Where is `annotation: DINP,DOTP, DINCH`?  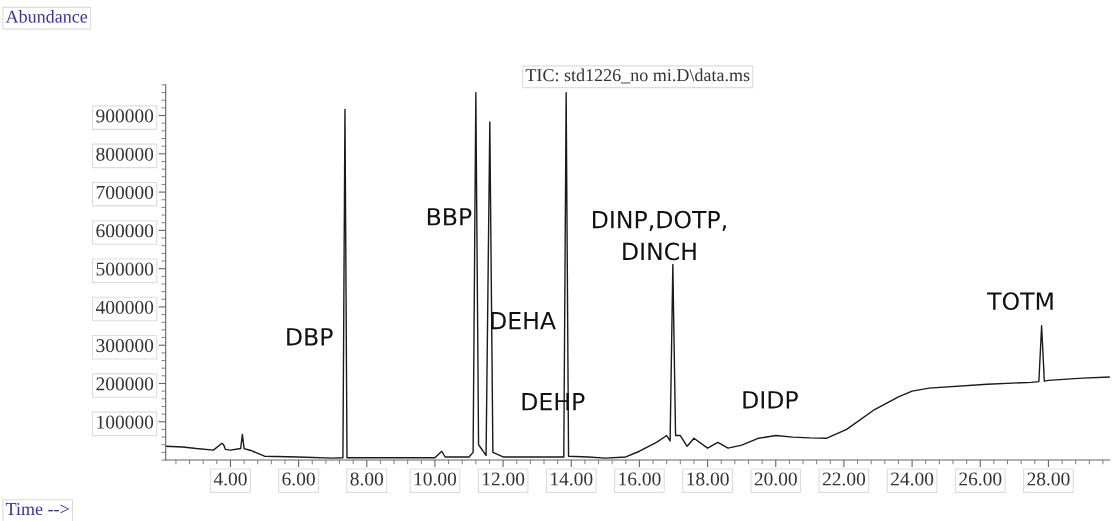
annotation: DINP,DOTP, DINCH is located at coordinates (659, 235).